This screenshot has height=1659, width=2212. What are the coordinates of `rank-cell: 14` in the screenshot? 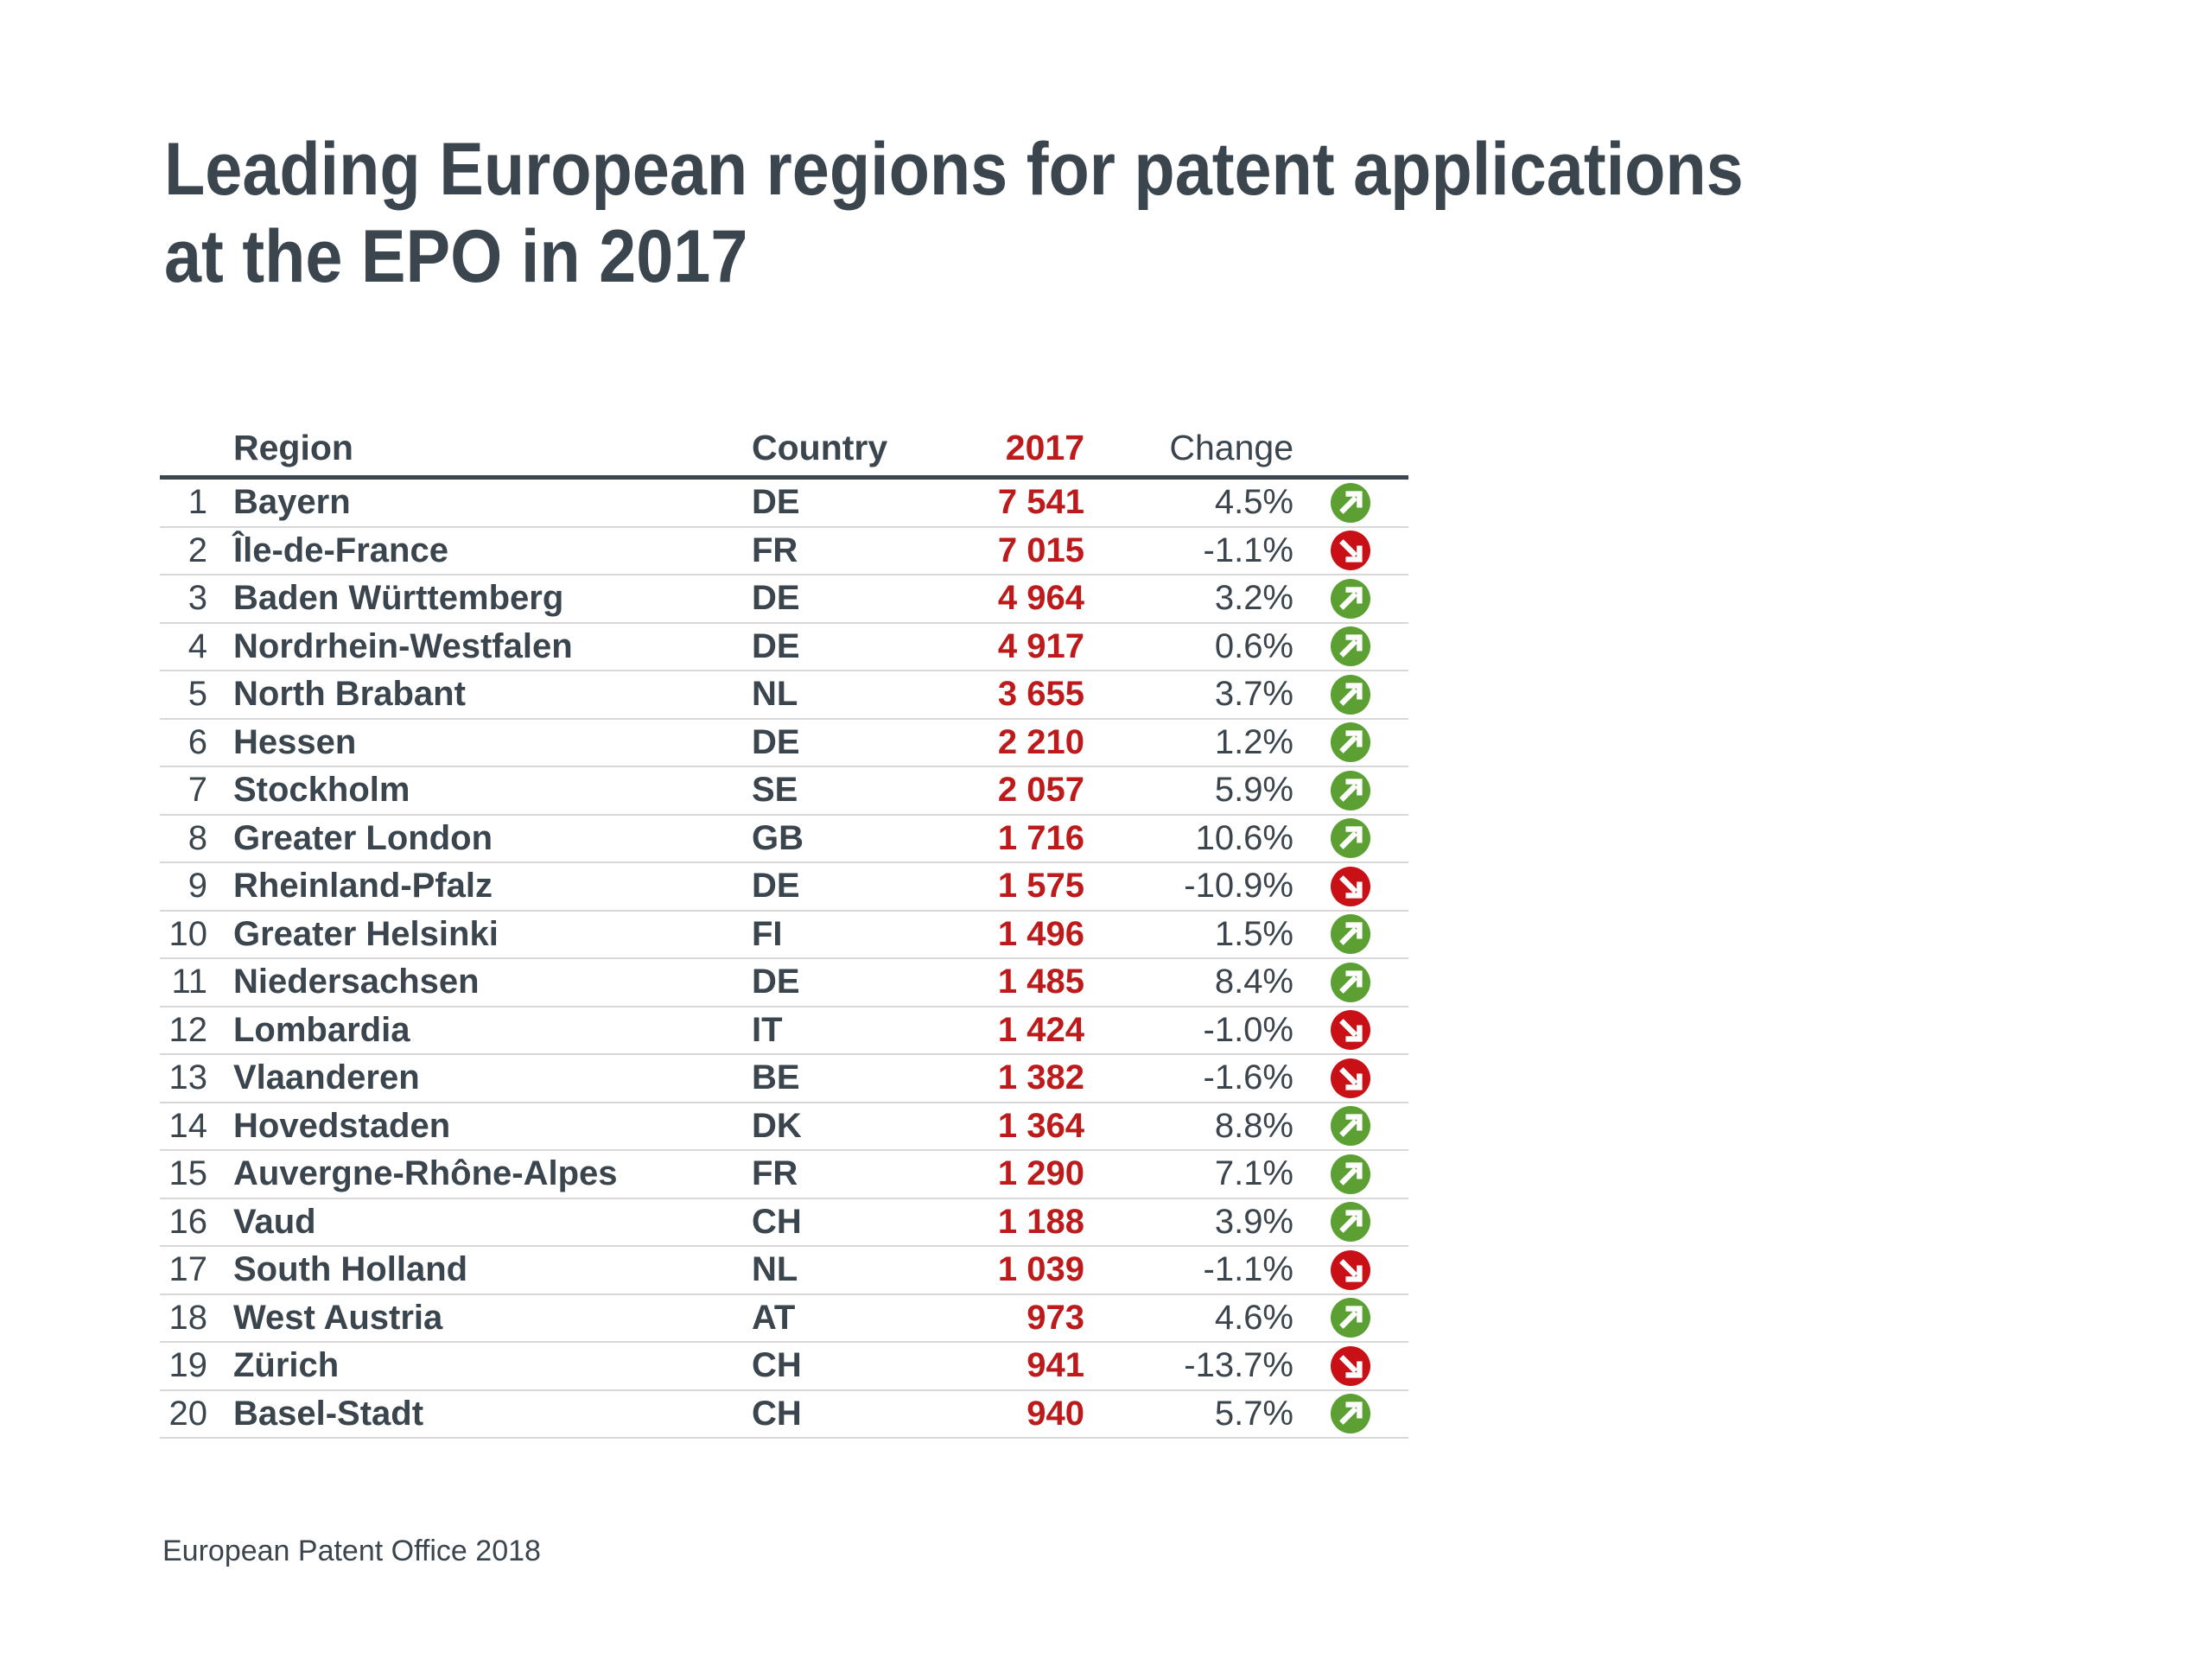 It's located at (188, 1125).